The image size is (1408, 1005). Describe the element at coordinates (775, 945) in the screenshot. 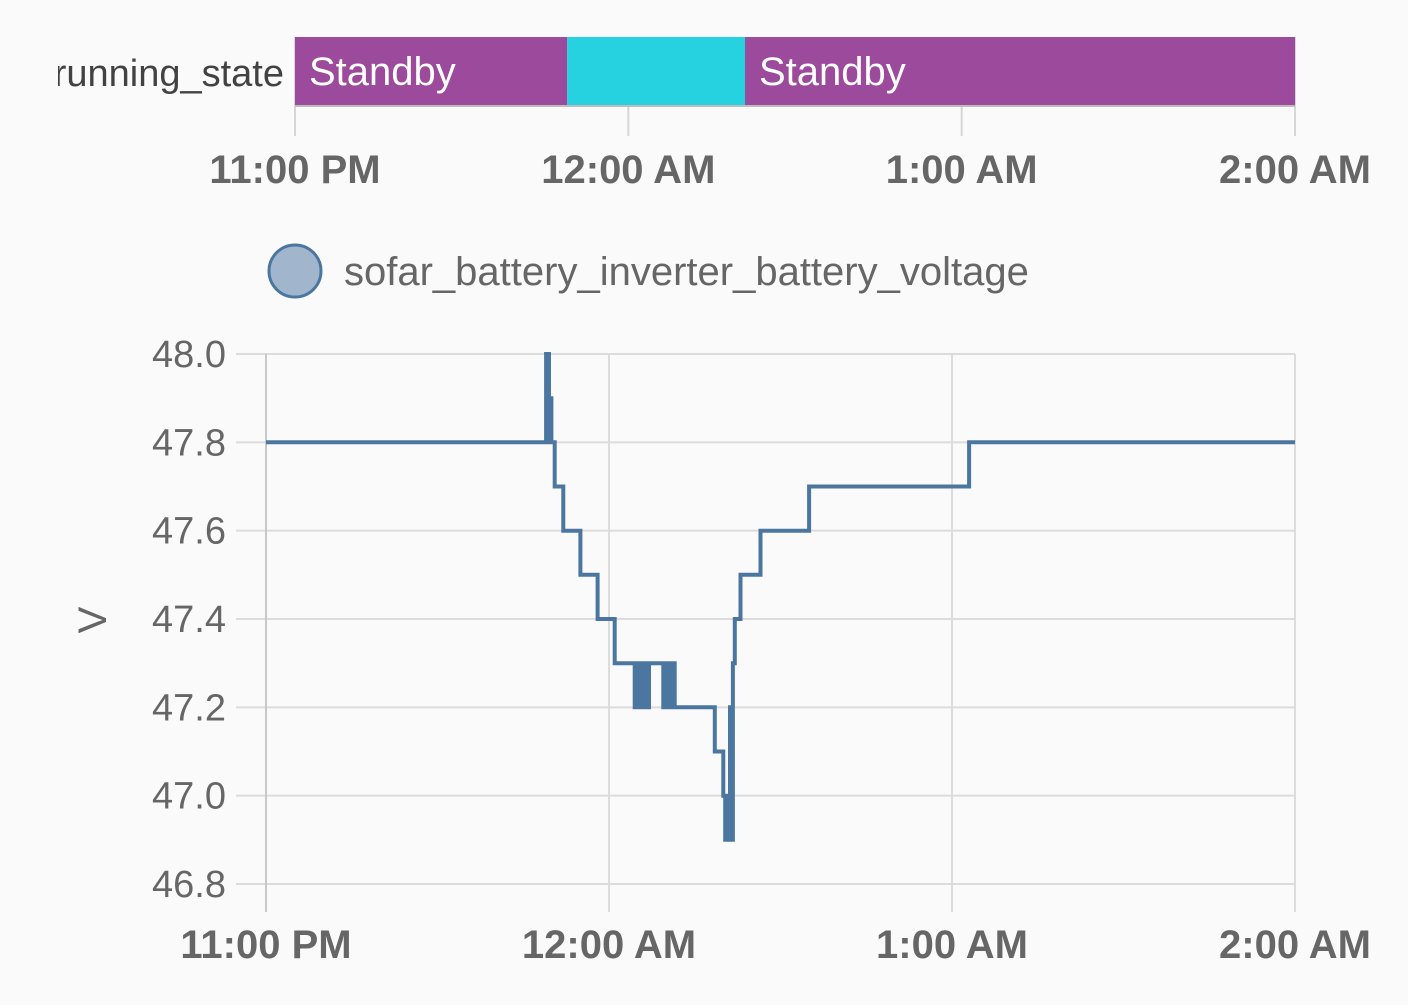

I see `x-axis-ticks: 11:00 PM 12:00 AM 1:00 AM 2:00 AM` at that location.